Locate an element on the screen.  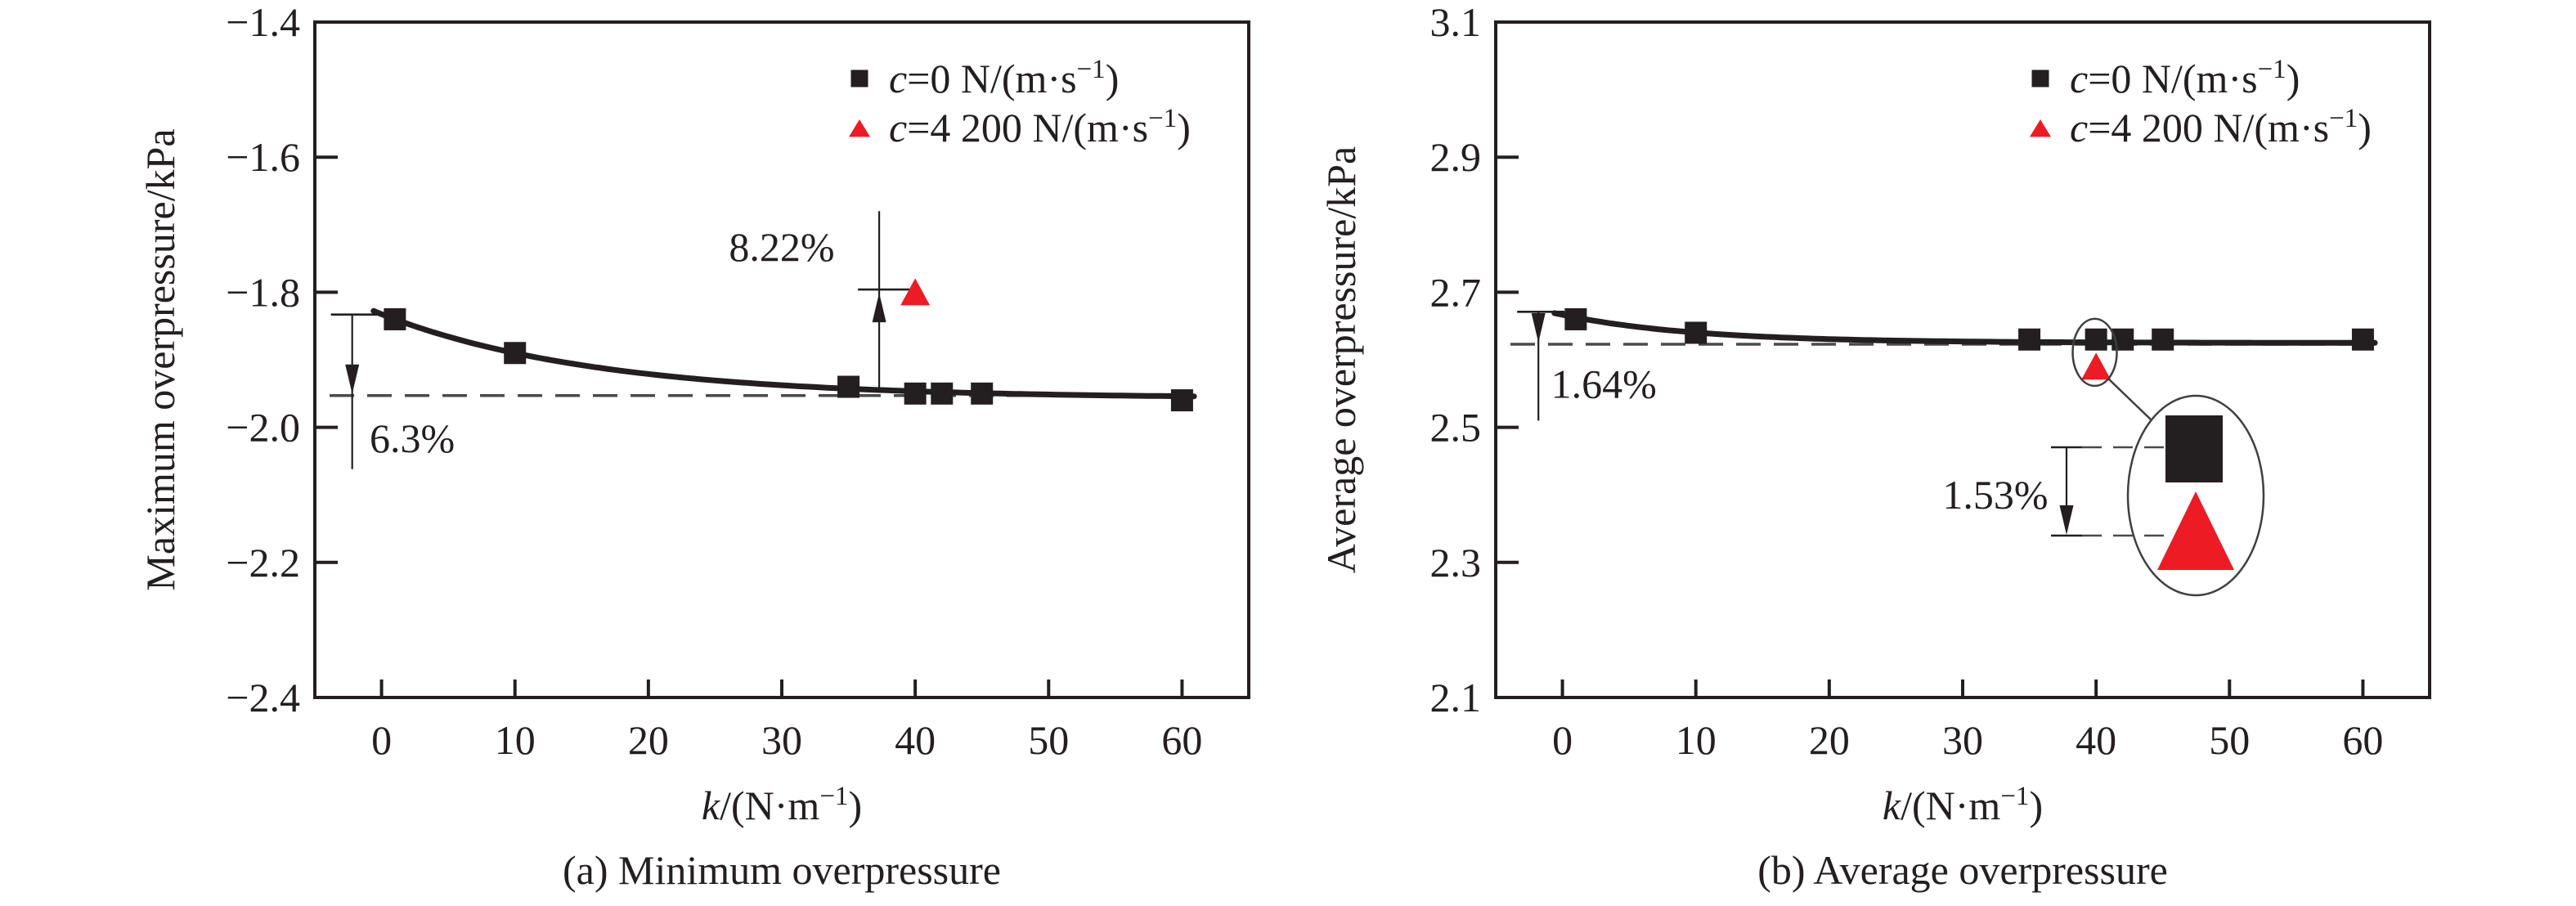
caption-b: (b) Average overpressure is located at coordinates (1963, 870).